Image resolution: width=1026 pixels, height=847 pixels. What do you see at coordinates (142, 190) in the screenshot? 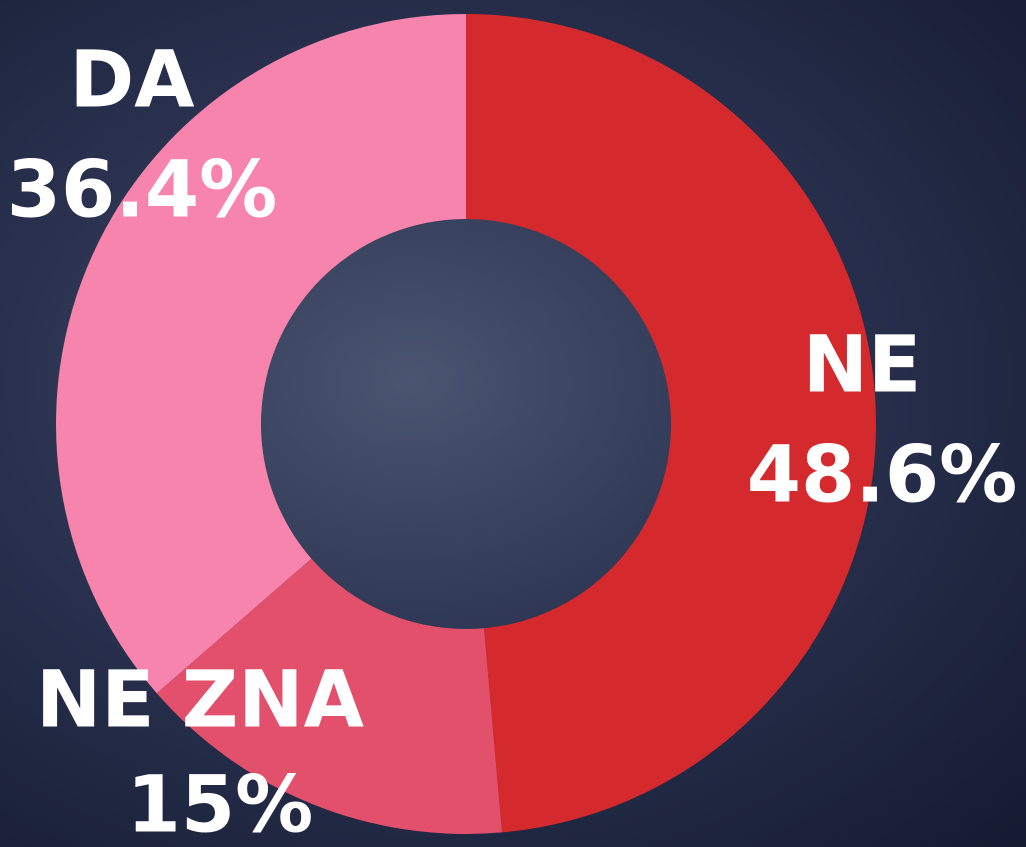
I see `value-label: 36.4%` at bounding box center [142, 190].